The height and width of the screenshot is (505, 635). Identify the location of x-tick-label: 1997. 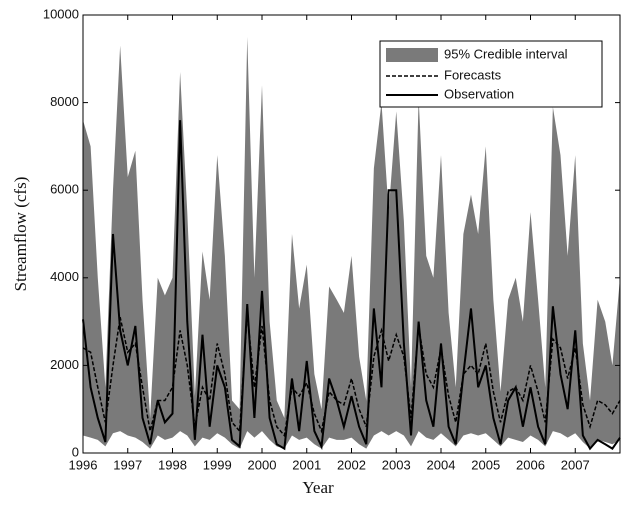
(127, 464).